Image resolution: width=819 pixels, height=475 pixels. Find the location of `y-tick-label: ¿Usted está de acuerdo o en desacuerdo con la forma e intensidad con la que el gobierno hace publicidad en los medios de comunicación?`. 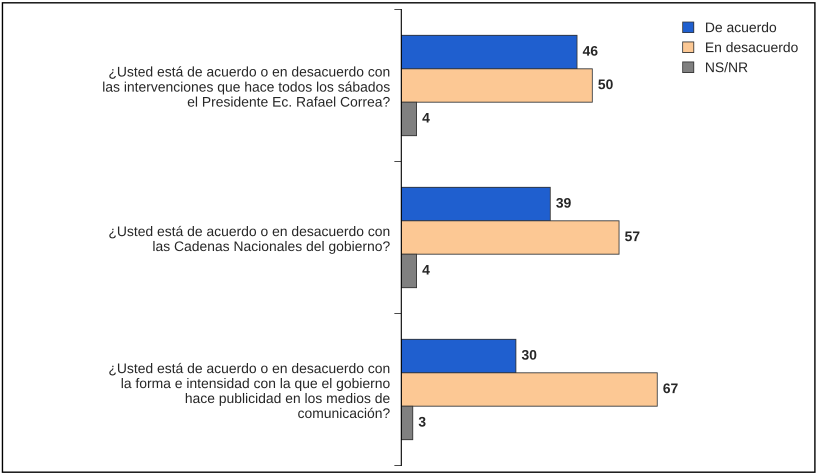

y-tick-label: ¿Usted está de acuerdo o en desacuerdo con la forma e intensidad con la que el gobierno hace publicidad en los medios de comunicación? is located at coordinates (249, 390).